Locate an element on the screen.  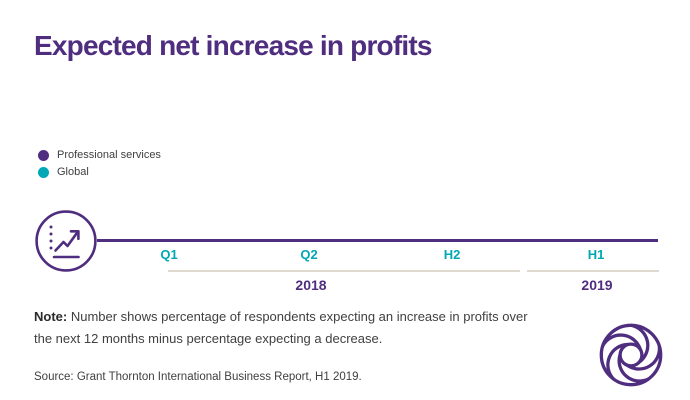
year-label-2018: 2018 is located at coordinates (311, 285).